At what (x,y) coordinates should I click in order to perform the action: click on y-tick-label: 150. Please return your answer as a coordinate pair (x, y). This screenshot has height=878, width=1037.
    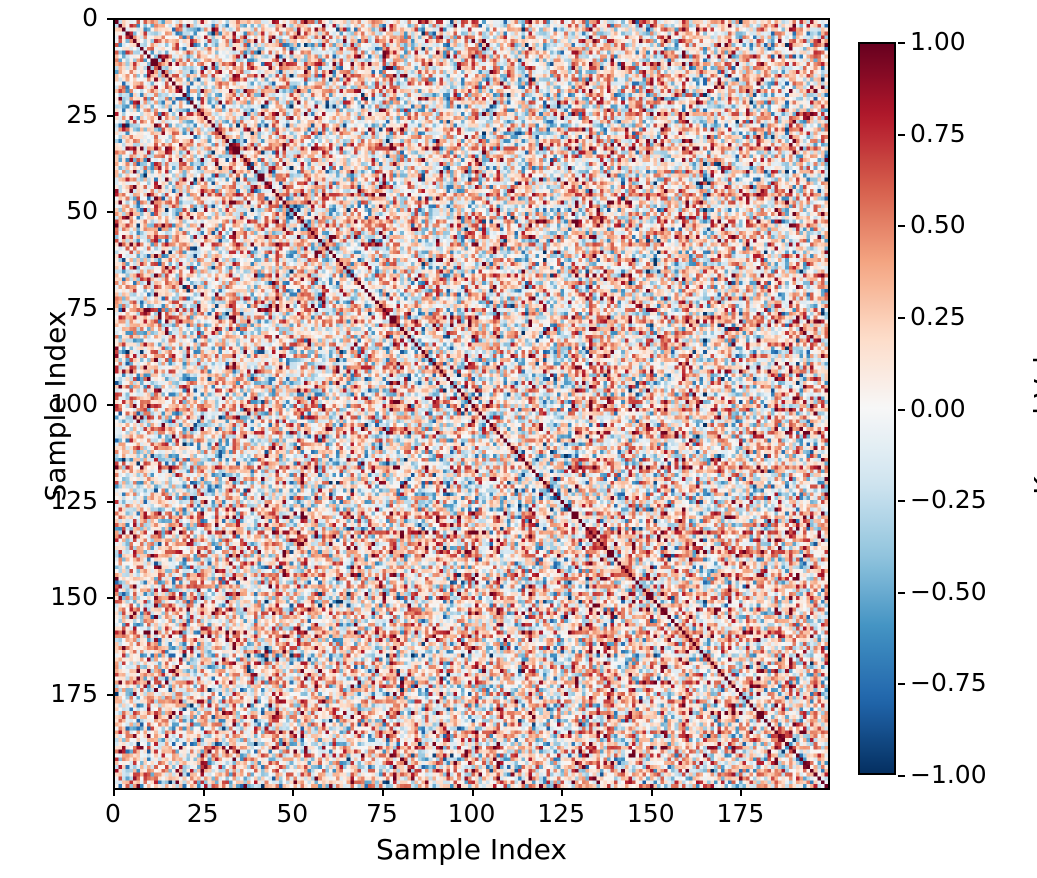
    Looking at the image, I should click on (74, 596).